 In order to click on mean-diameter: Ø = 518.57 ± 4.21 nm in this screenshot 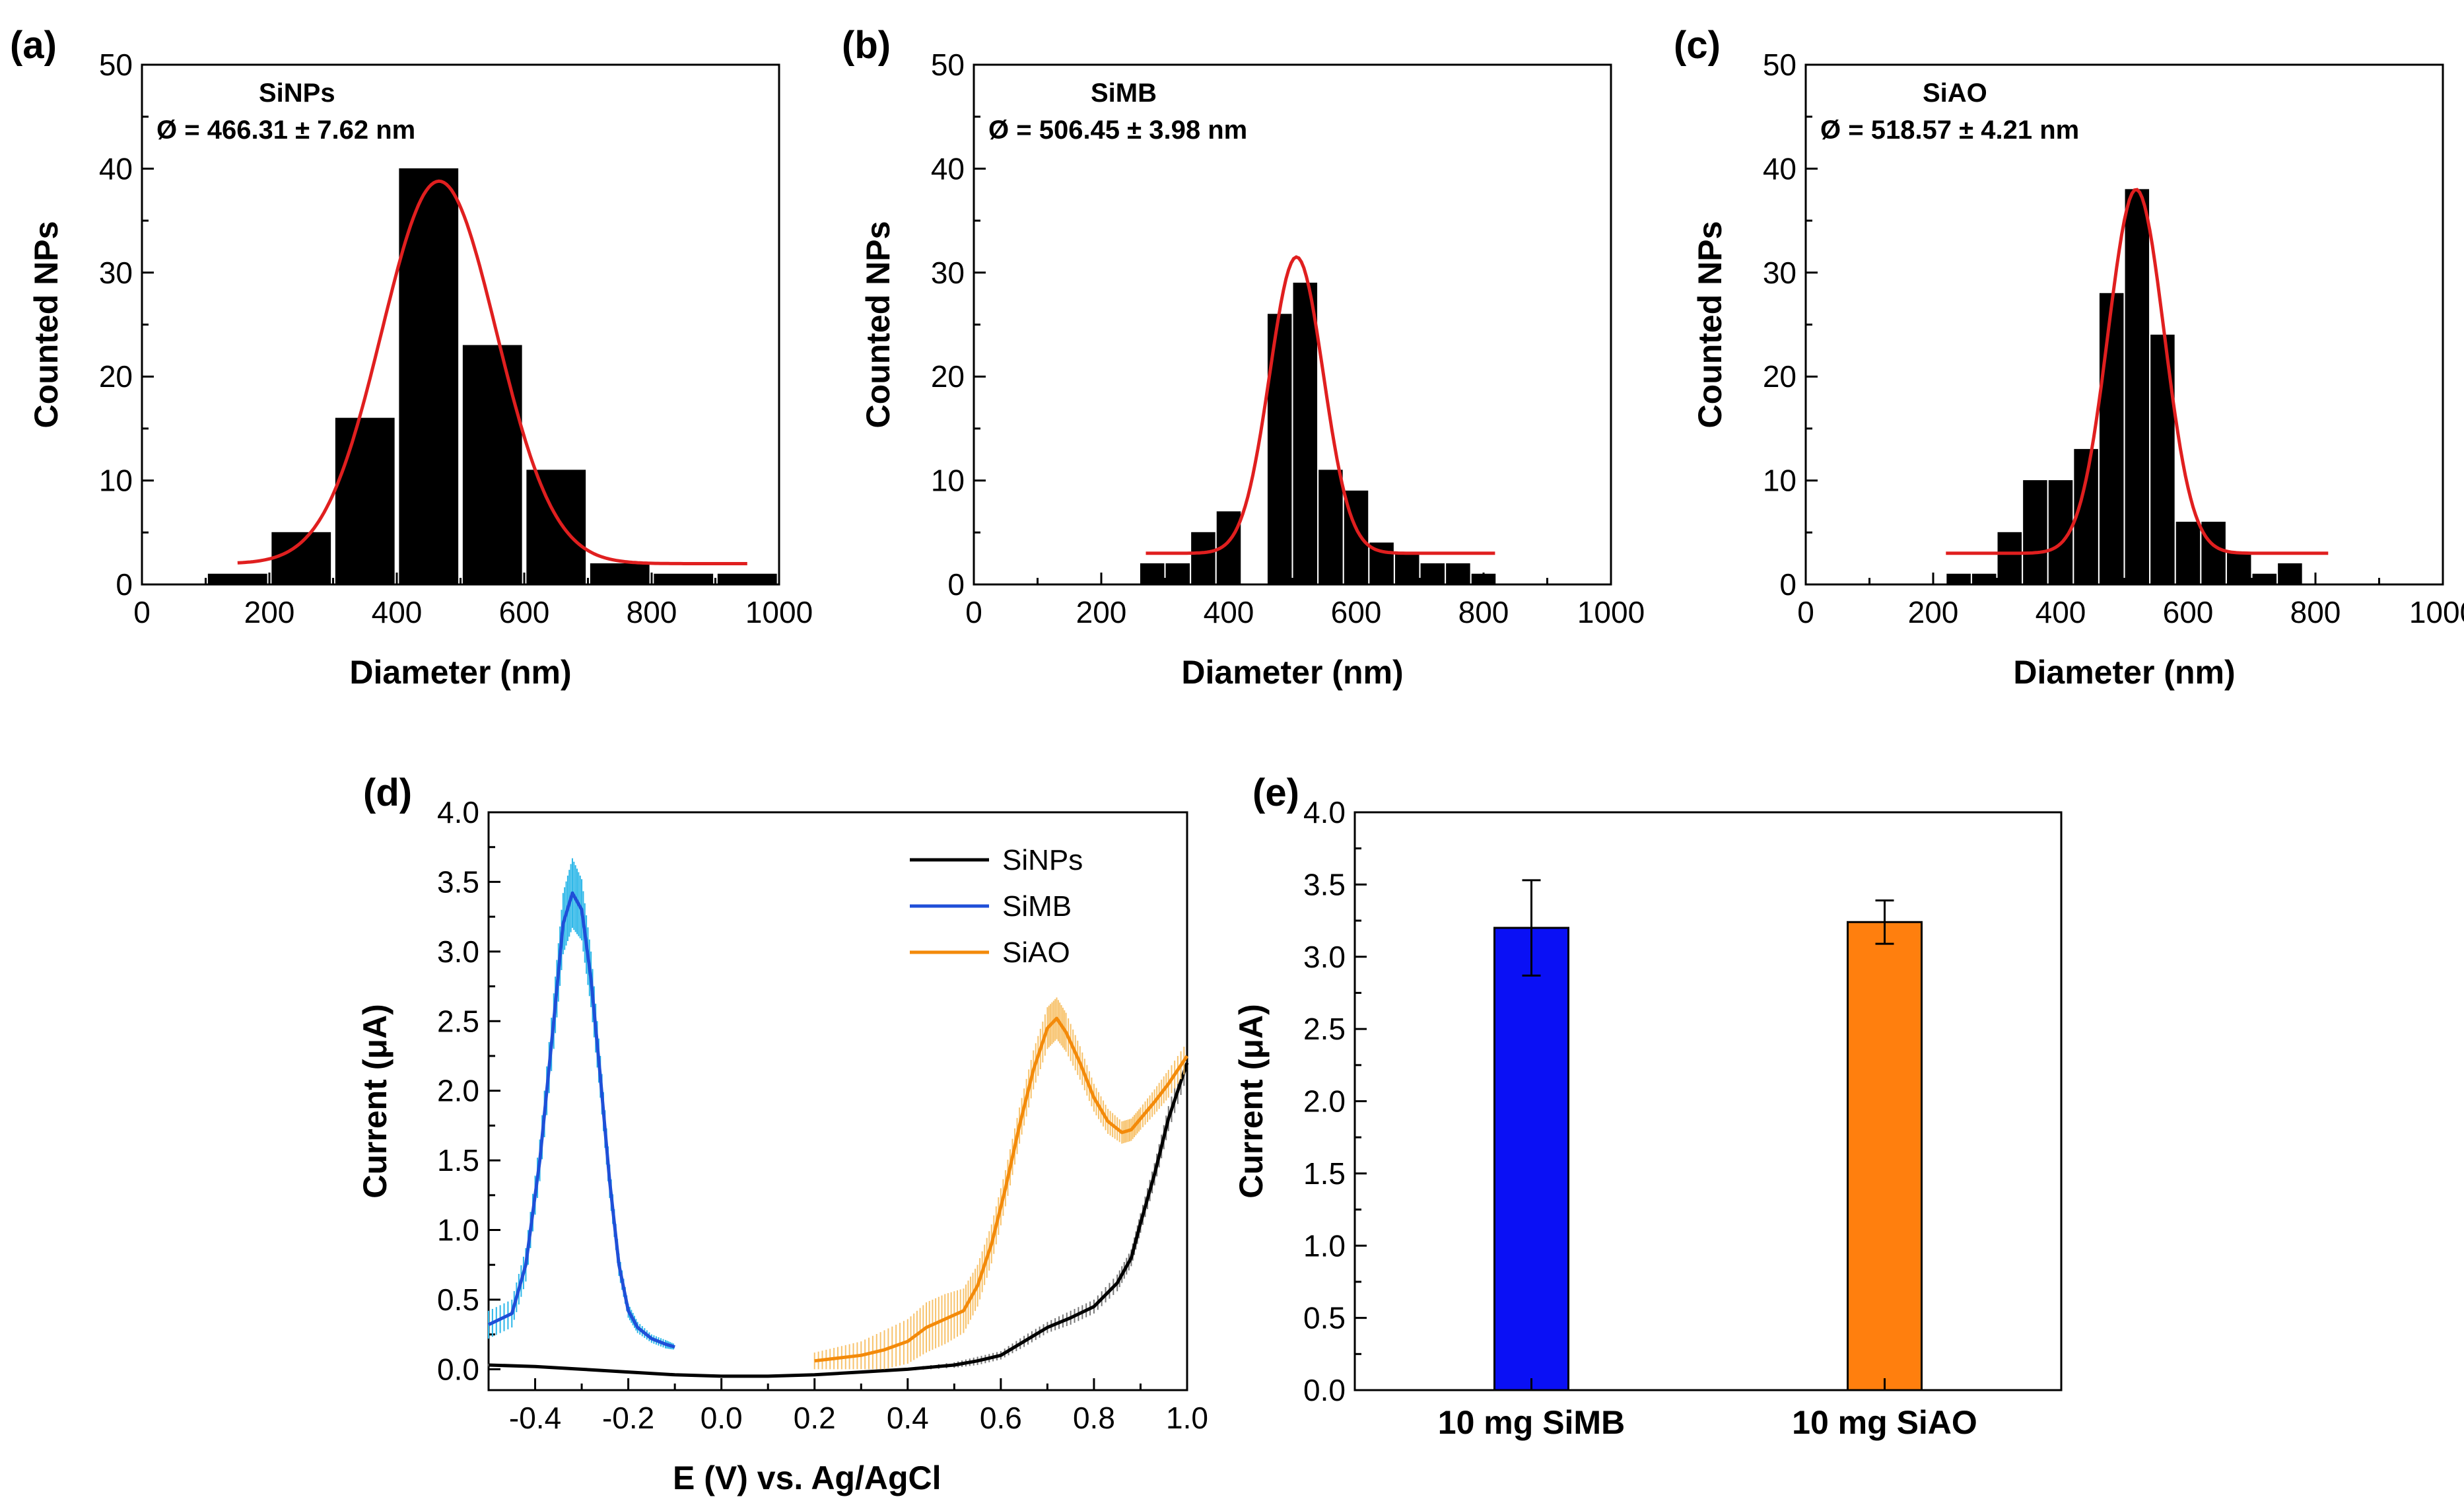, I will do `click(1949, 130)`.